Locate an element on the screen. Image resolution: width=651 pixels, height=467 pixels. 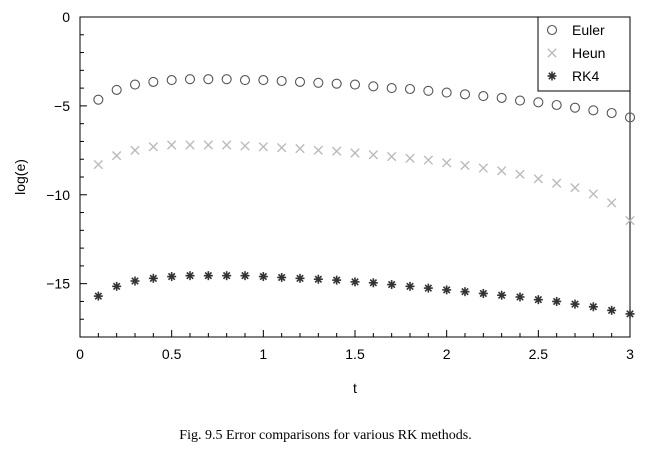
x-tick-label: 0.5 is located at coordinates (172, 354).